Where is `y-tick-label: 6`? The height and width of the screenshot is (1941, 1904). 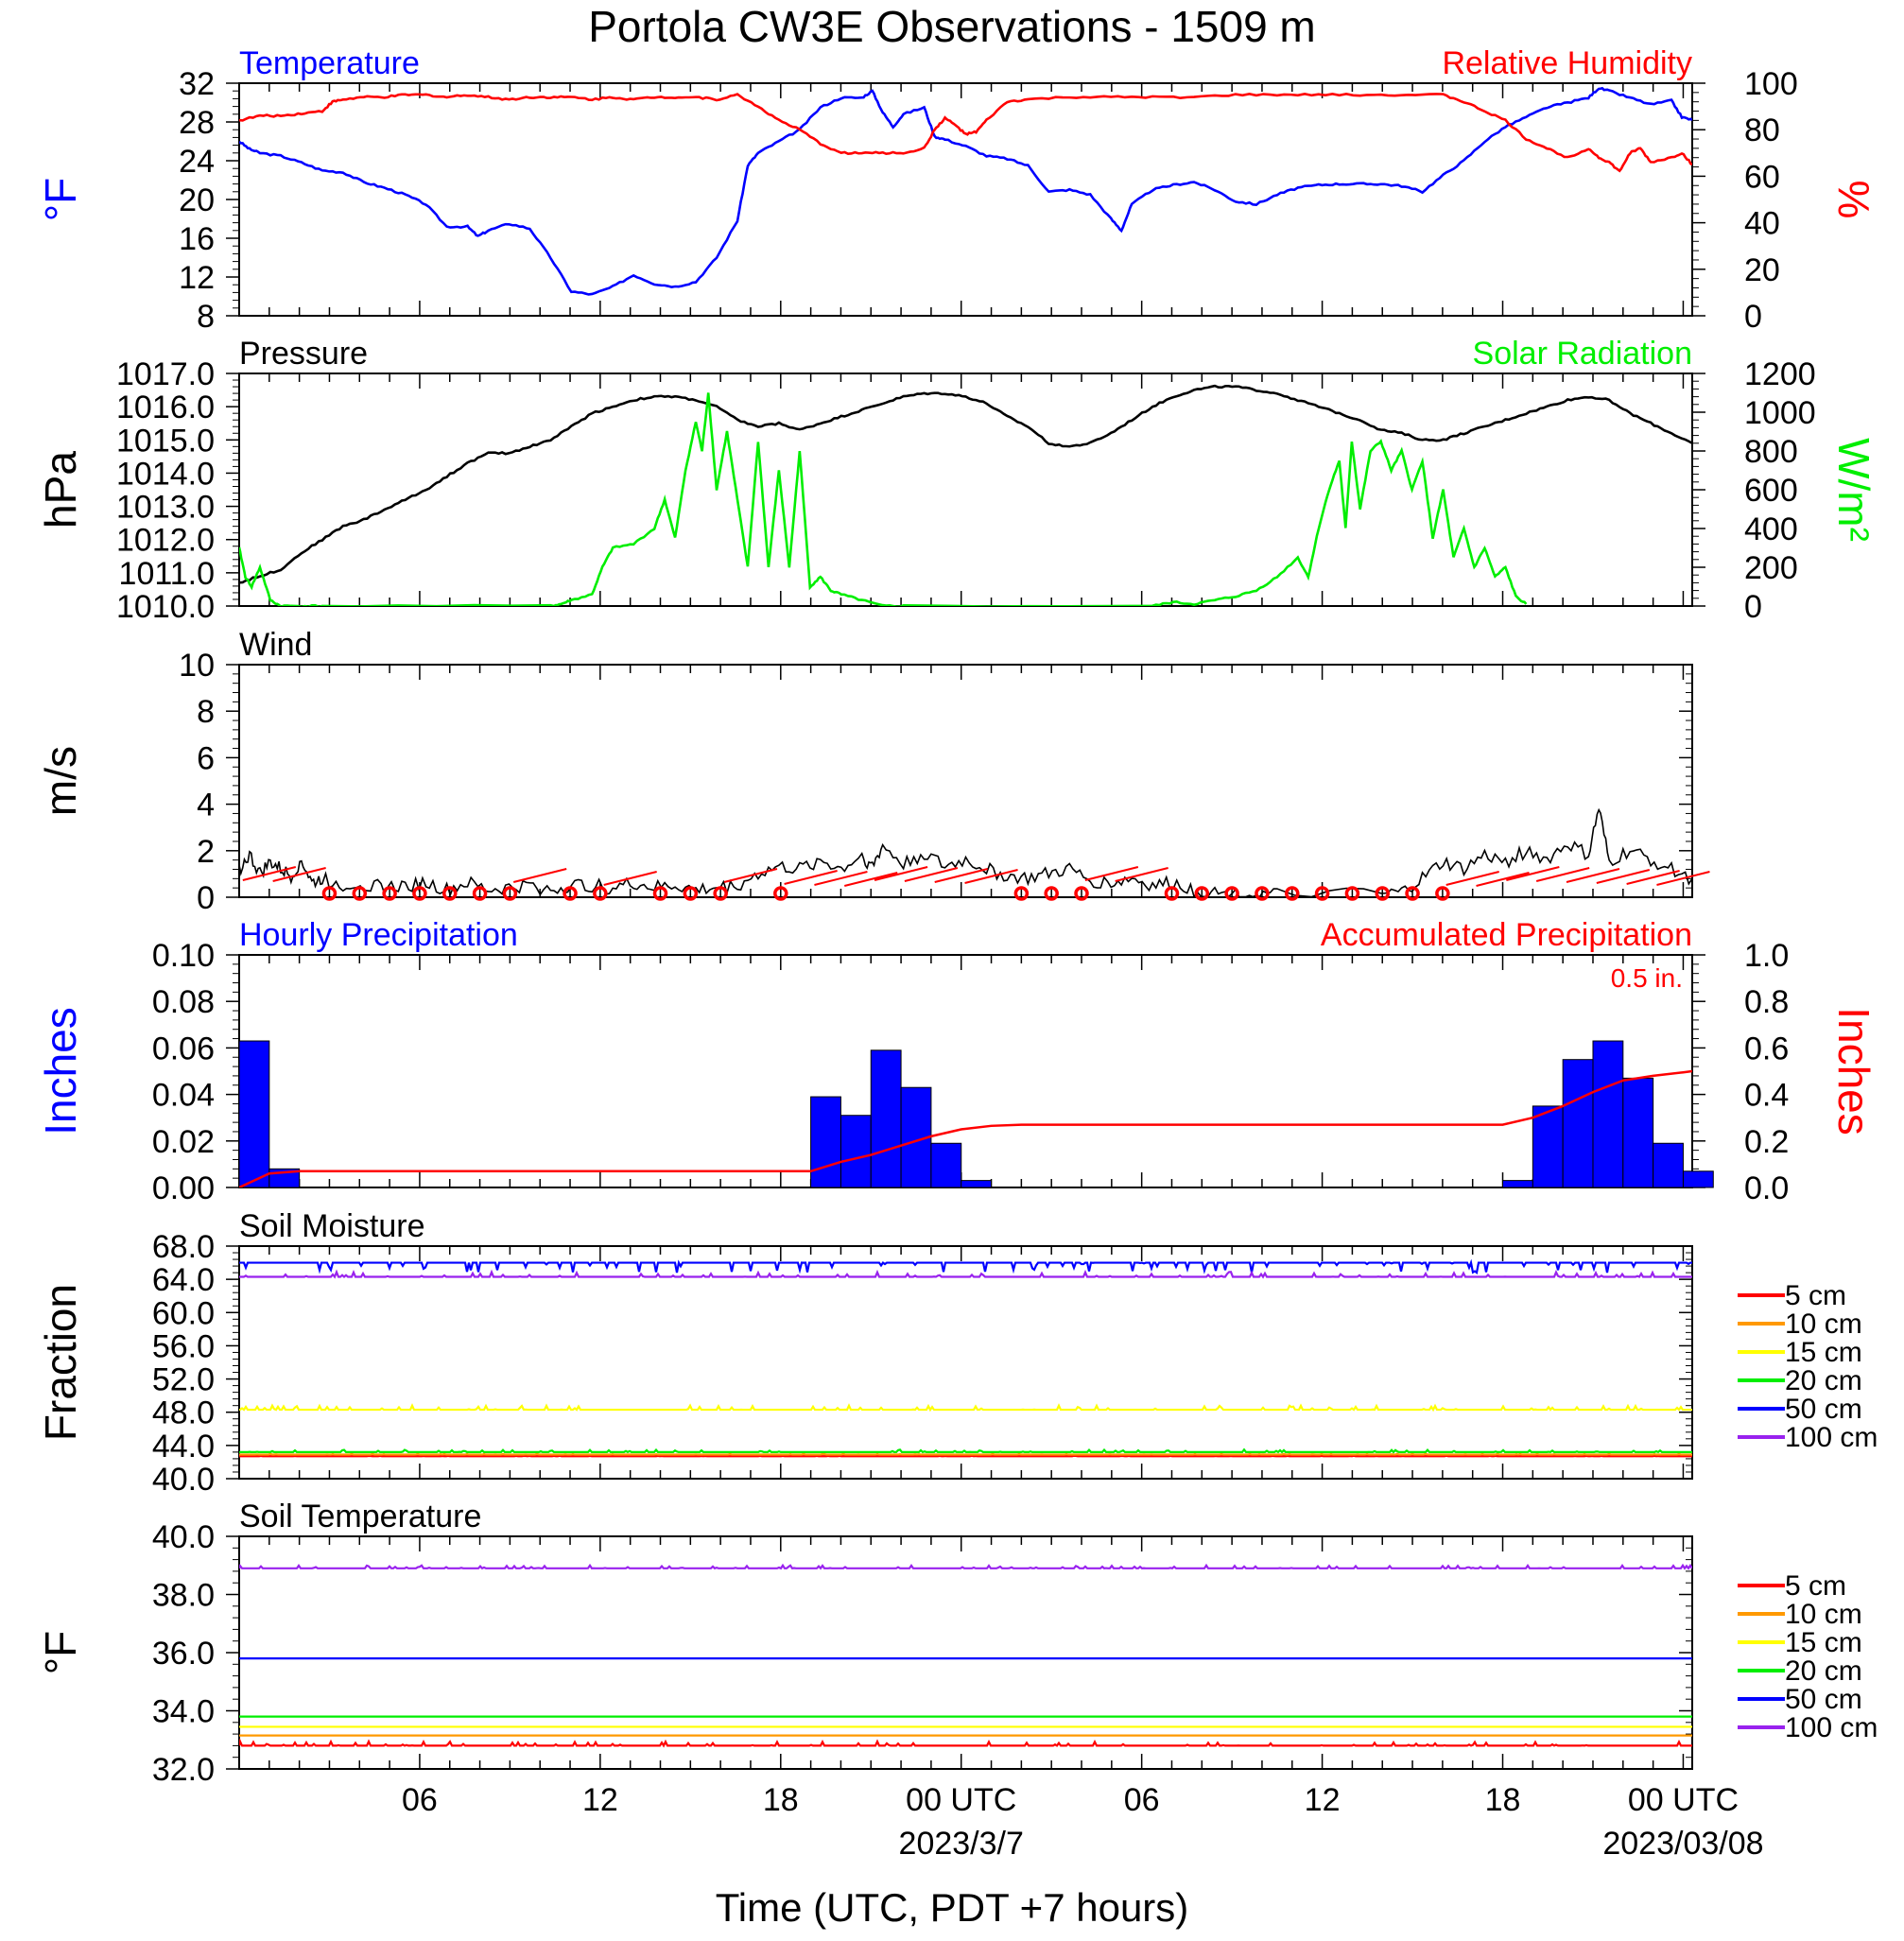
y-tick-label: 6 is located at coordinates (206, 758).